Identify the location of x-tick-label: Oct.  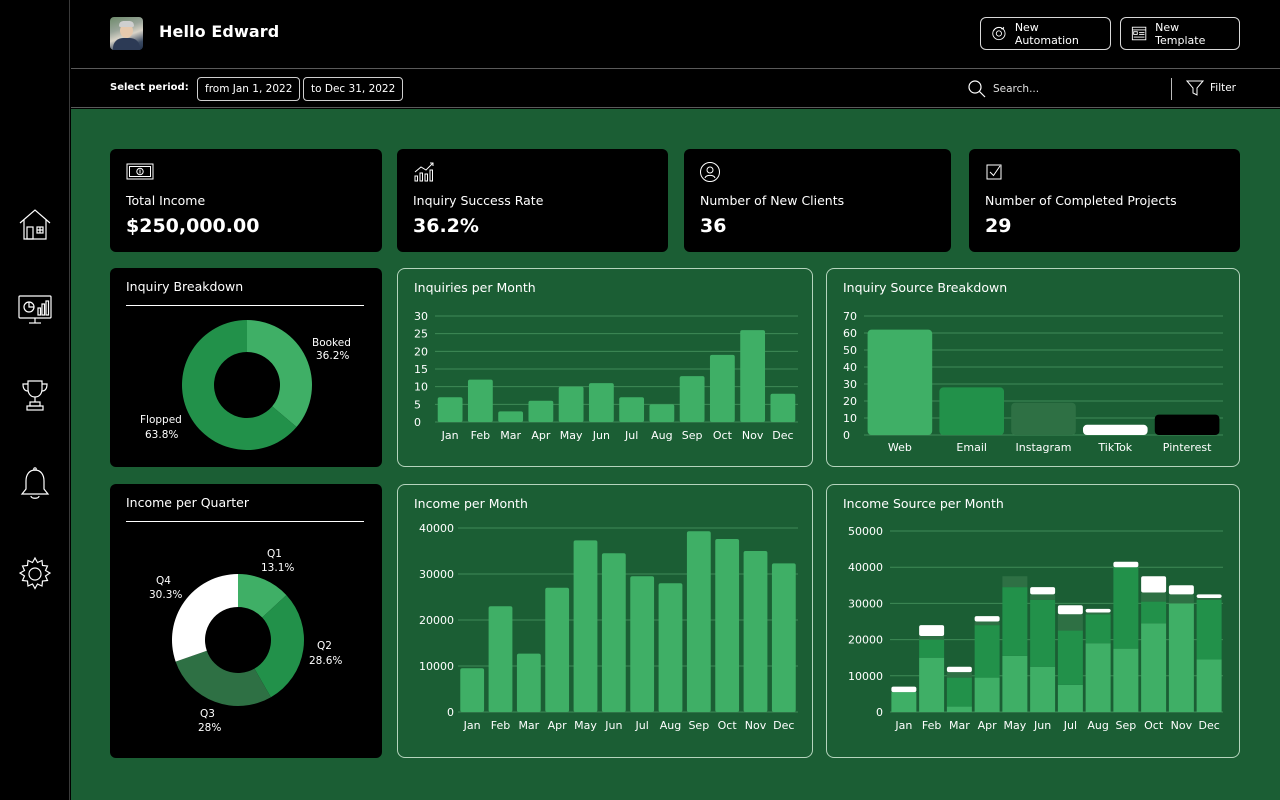
(728, 725).